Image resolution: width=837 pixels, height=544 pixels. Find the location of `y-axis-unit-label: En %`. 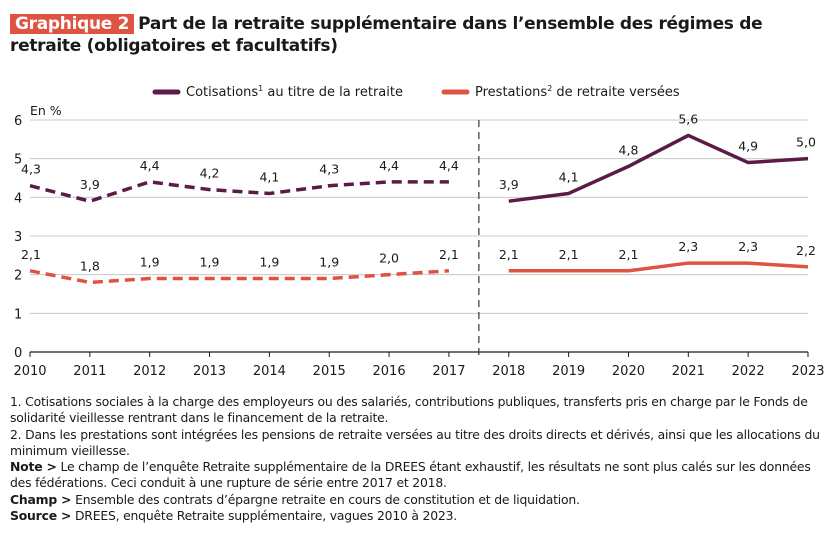

y-axis-unit-label: En % is located at coordinates (46, 110).